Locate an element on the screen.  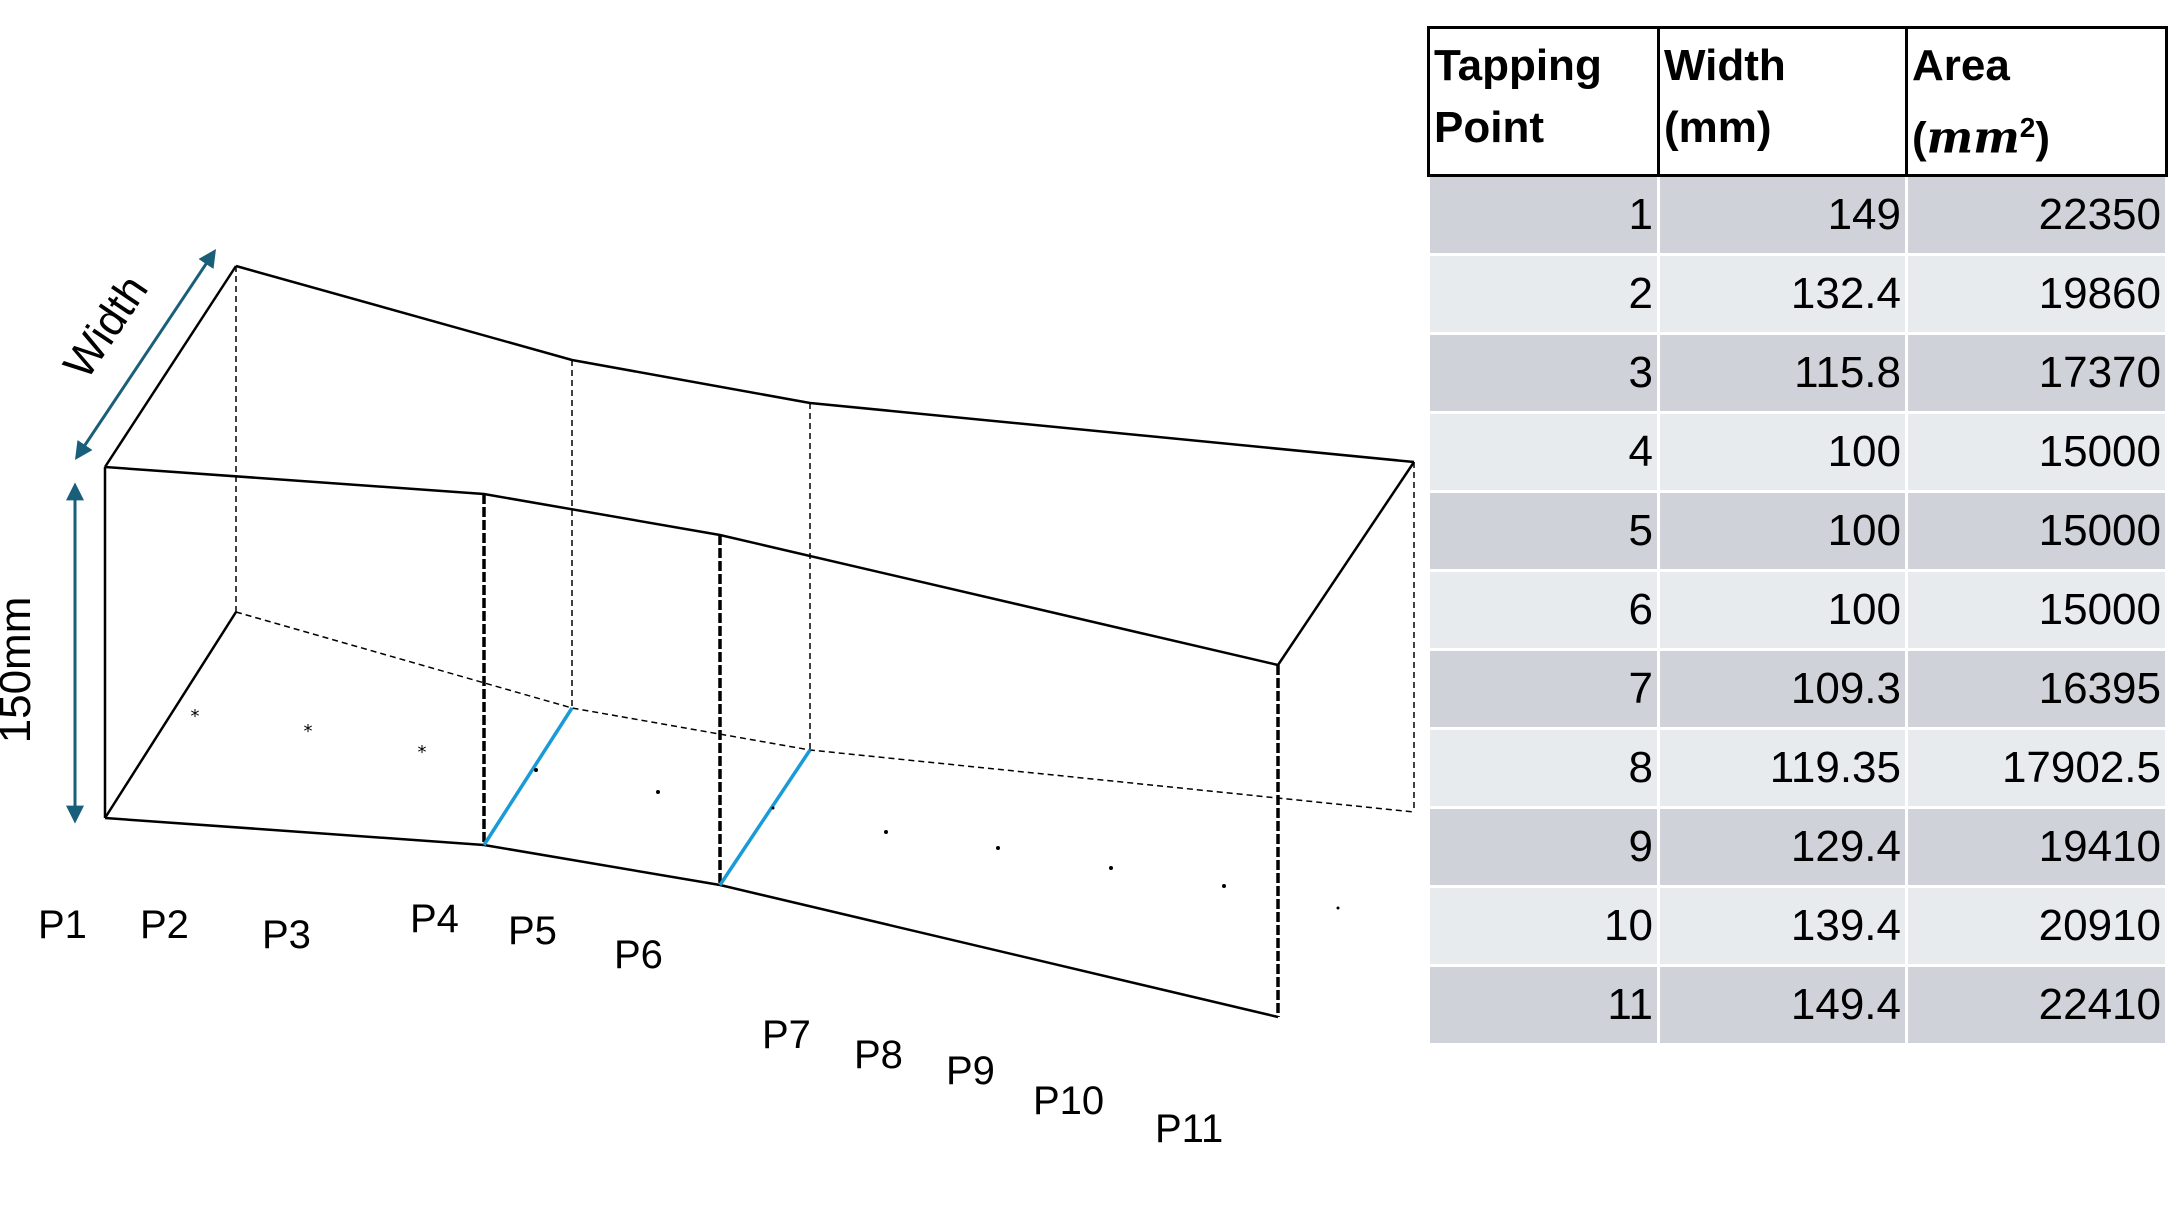
header-width: Width (mm) is located at coordinates (1782, 101).